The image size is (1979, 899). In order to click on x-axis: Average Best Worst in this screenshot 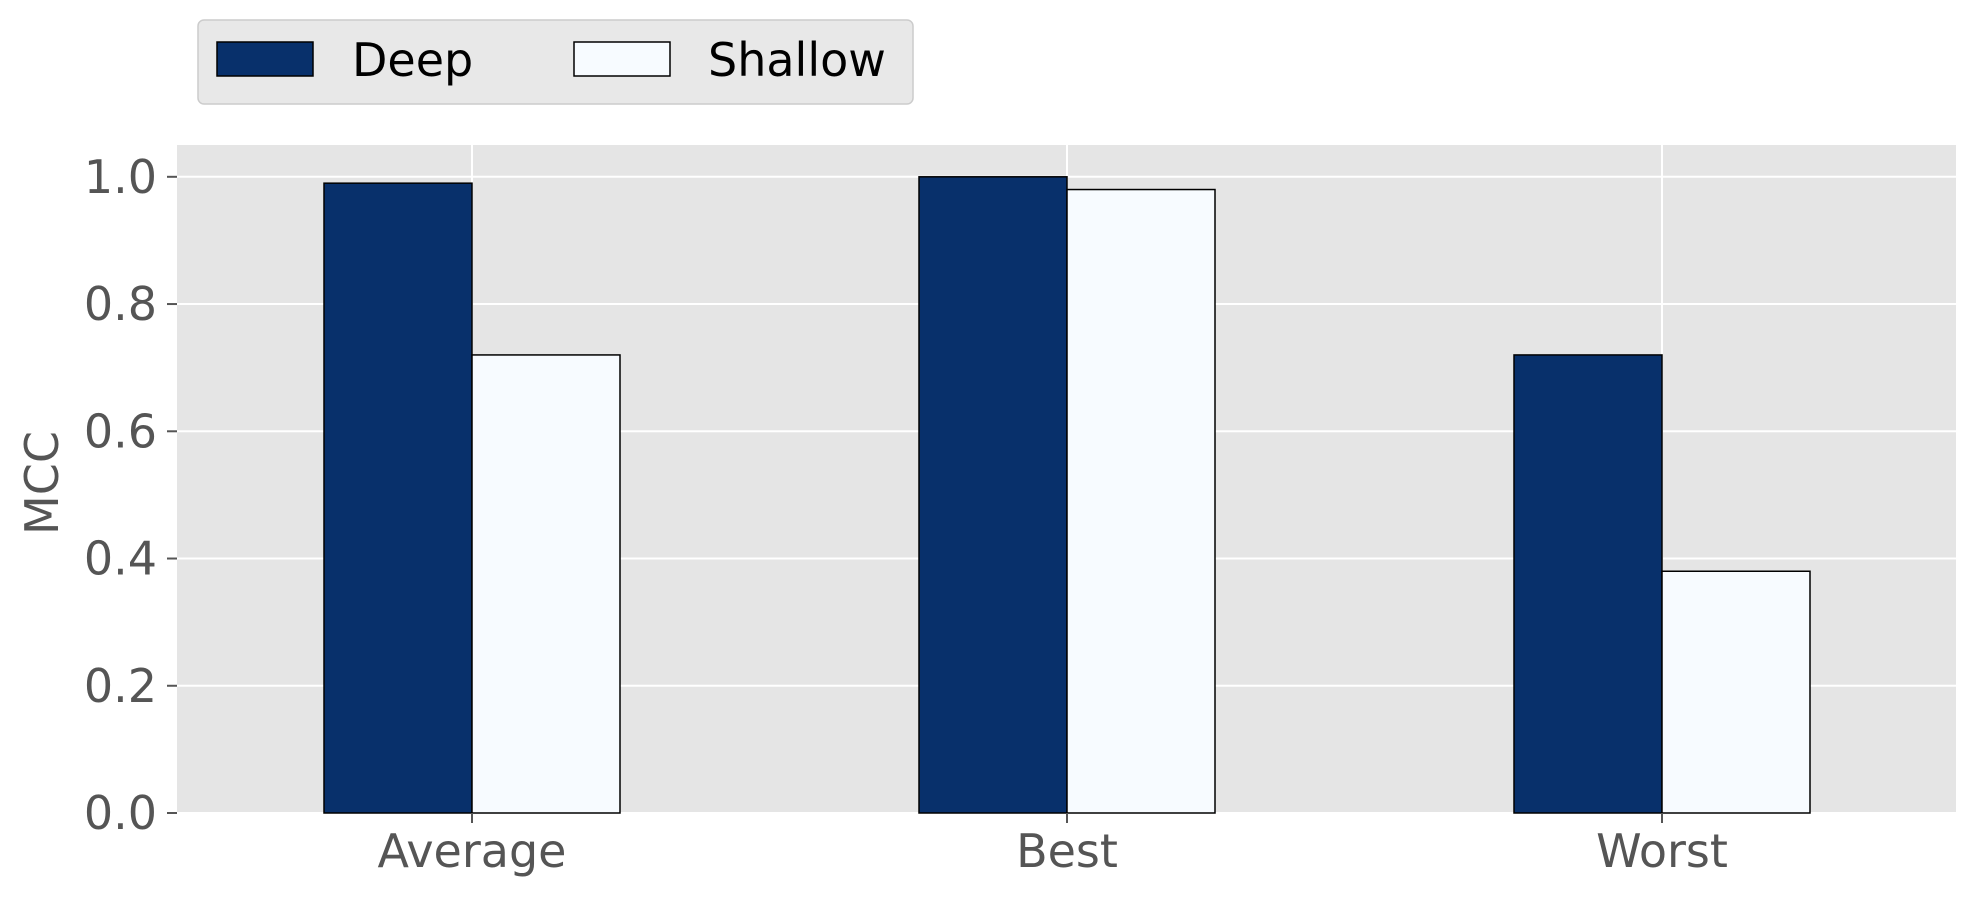, I will do `click(1053, 845)`.